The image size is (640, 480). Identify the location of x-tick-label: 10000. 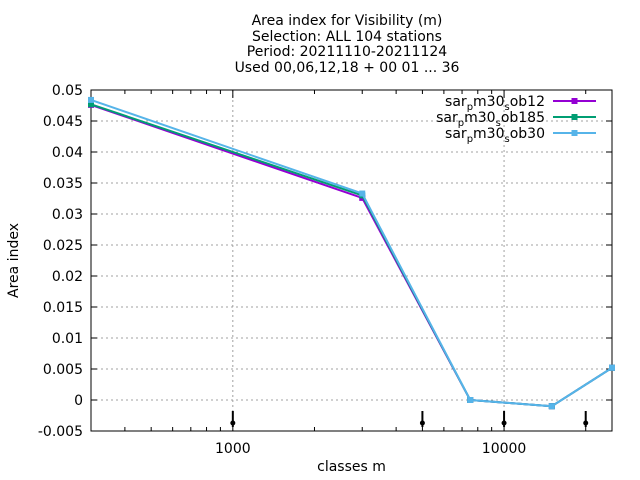
(504, 449).